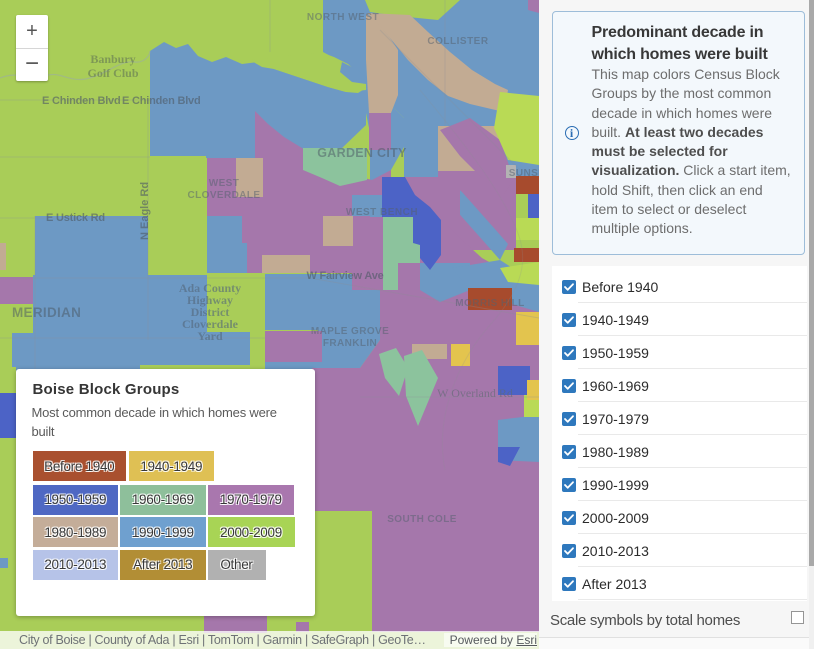 The height and width of the screenshot is (649, 814). I want to click on svg-text: Ada County, so click(210, 288).